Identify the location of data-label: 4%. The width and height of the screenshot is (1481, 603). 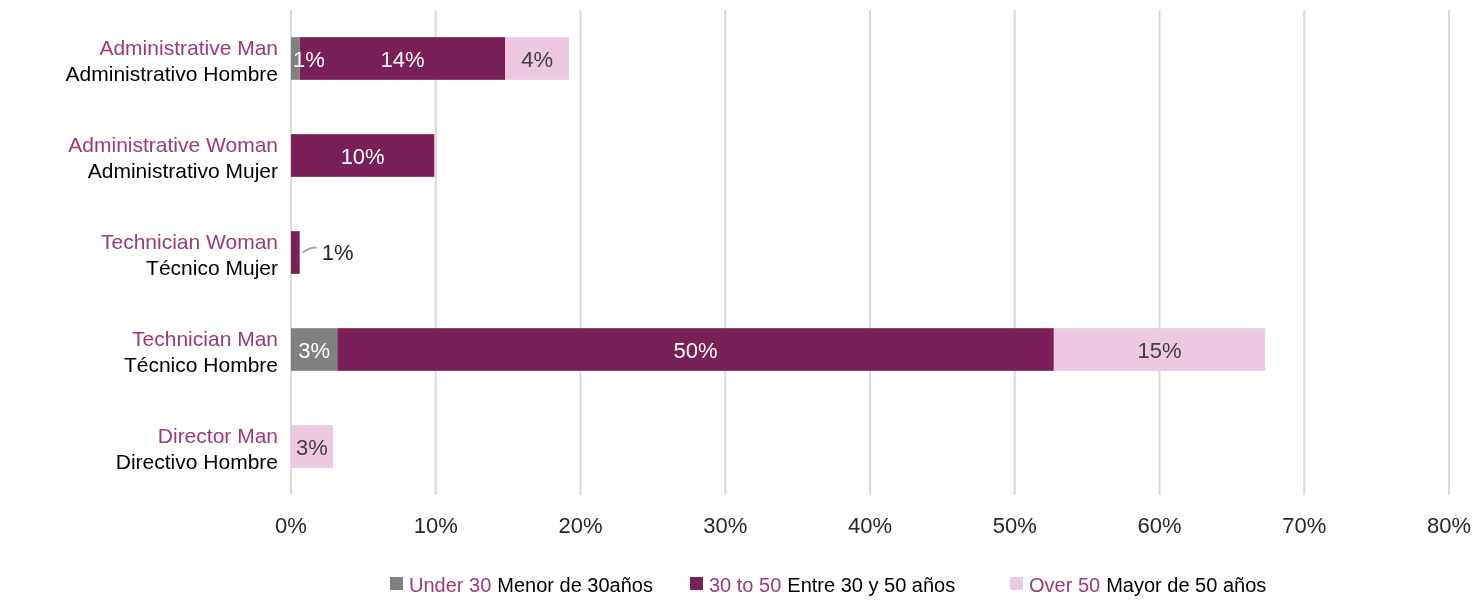
(537, 59).